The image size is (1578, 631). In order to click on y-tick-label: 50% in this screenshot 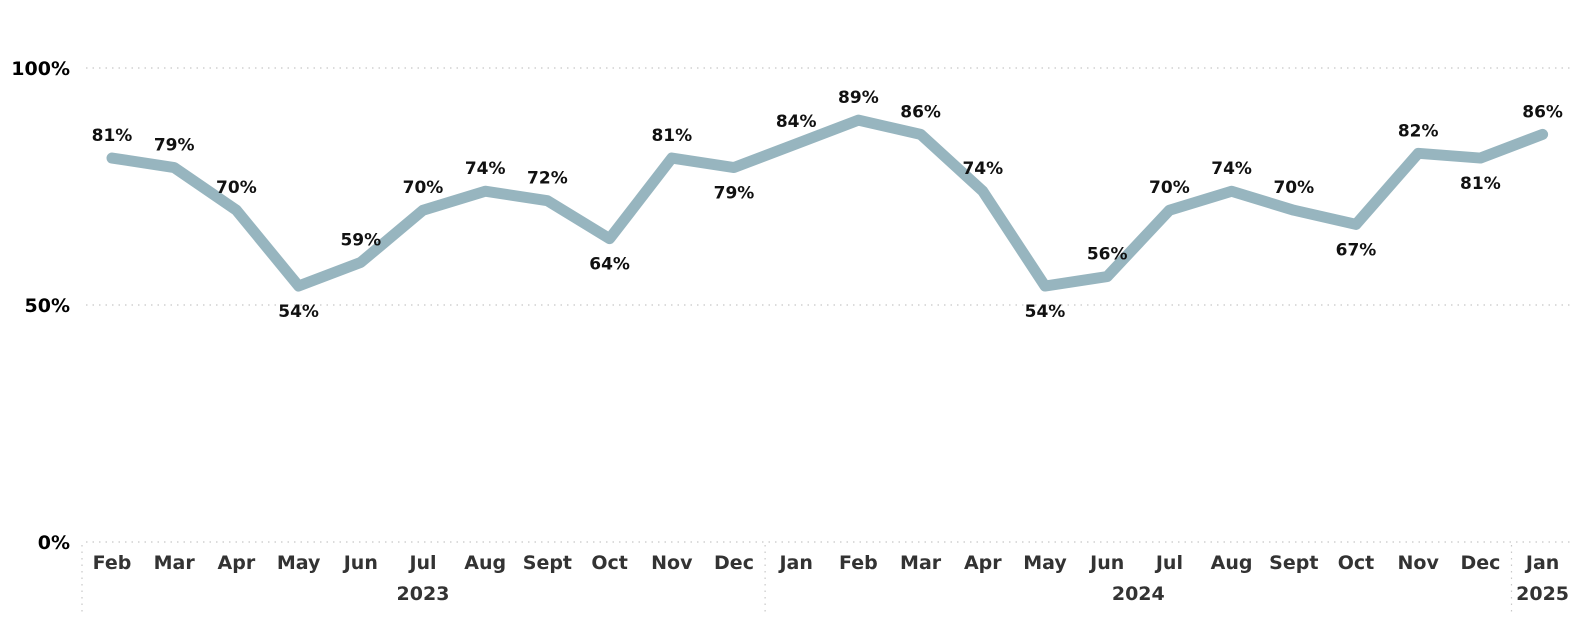, I will do `click(47, 306)`.